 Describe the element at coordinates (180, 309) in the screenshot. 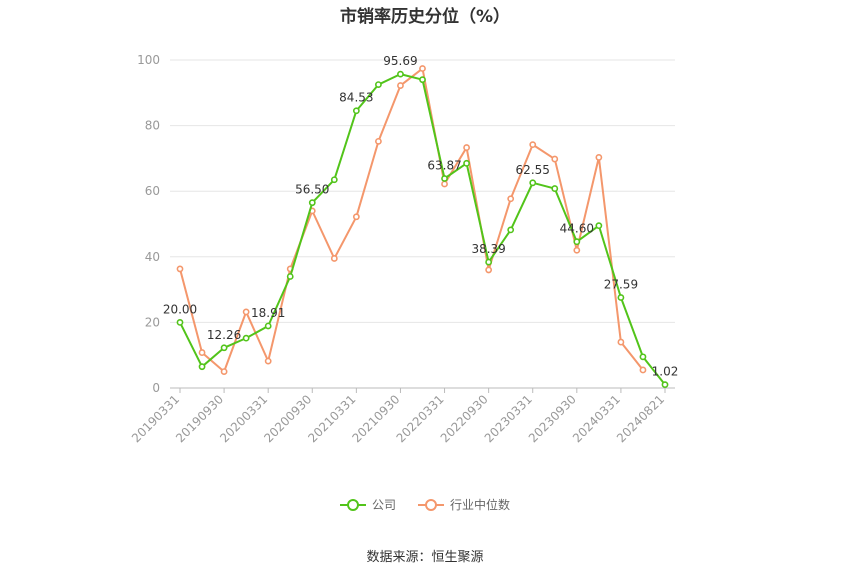

I see `data-label: 20.00` at that location.